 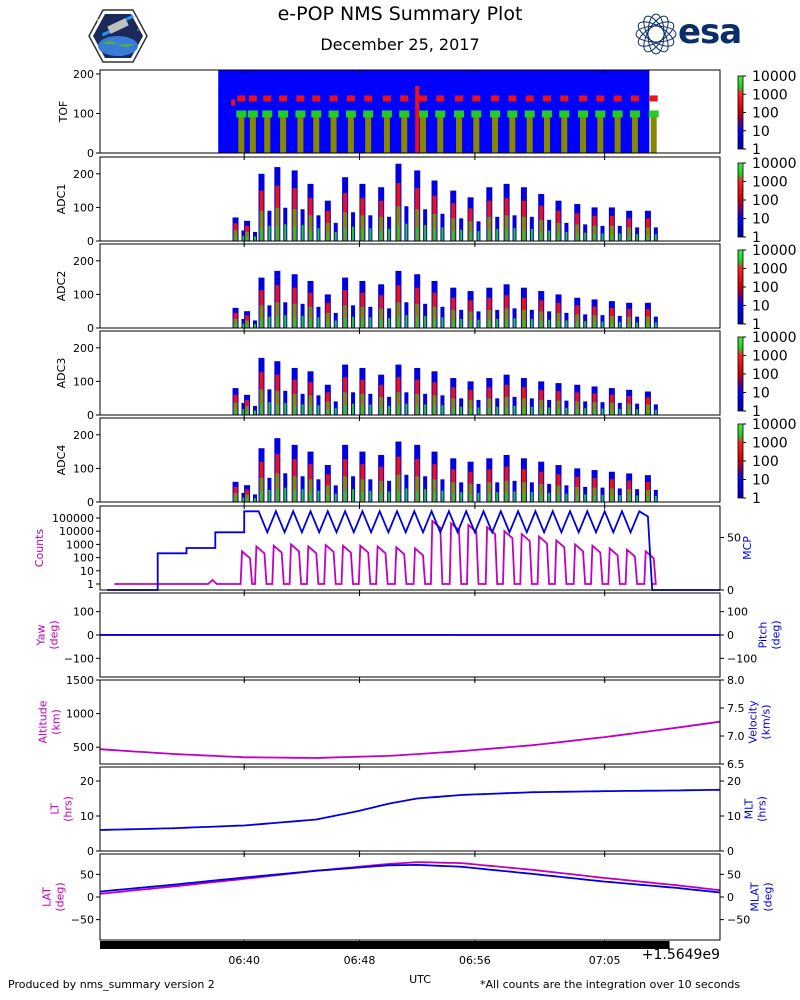 What do you see at coordinates (756, 499) in the screenshot?
I see `adc4-colorbar-label: 1` at bounding box center [756, 499].